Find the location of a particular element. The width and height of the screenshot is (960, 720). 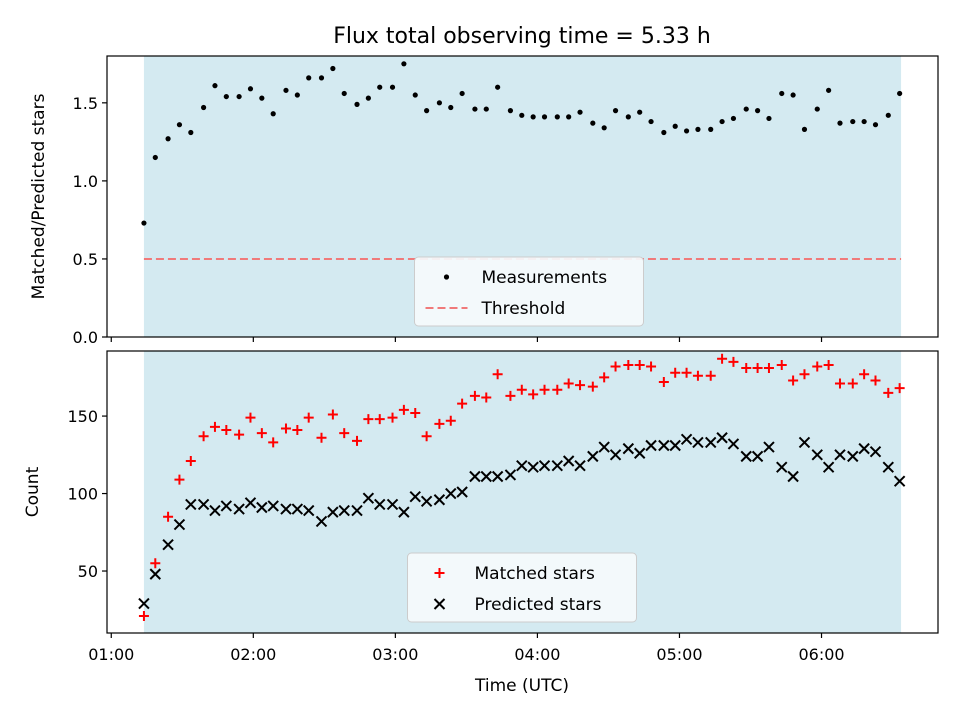

y-tick-label: 1.0 is located at coordinates (85, 181).